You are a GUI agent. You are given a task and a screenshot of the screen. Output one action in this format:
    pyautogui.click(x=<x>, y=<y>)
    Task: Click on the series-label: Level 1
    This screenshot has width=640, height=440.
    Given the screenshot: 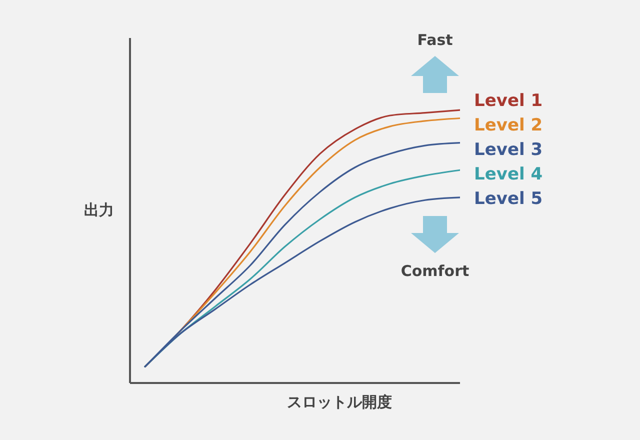 What is the action you would take?
    pyautogui.click(x=508, y=100)
    